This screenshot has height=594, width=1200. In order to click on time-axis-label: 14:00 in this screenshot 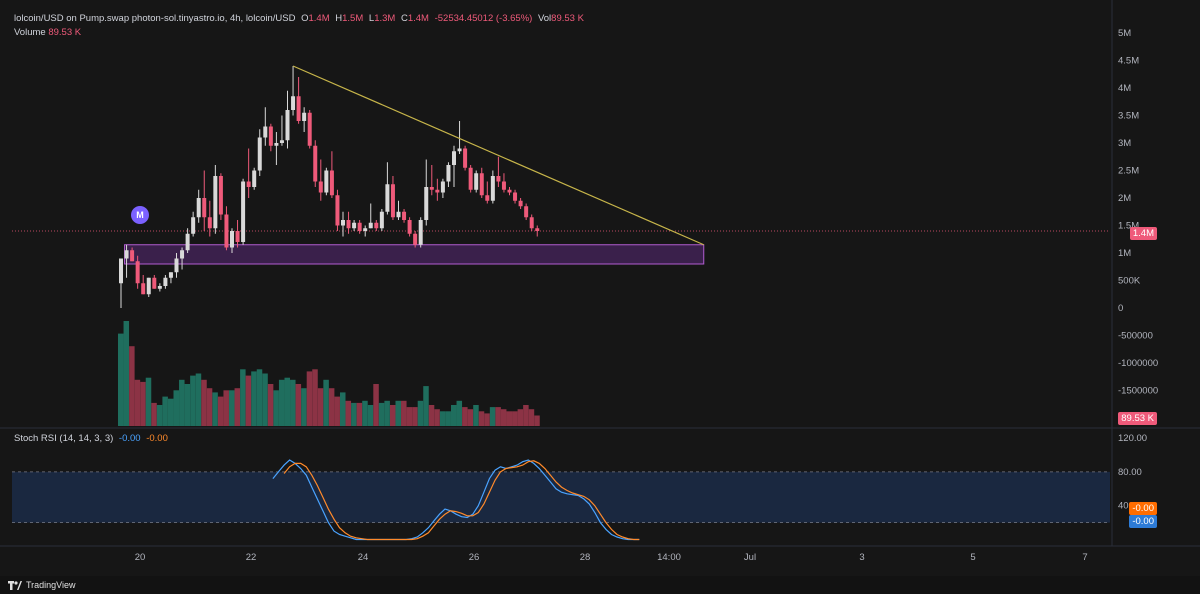, I will do `click(669, 557)`.